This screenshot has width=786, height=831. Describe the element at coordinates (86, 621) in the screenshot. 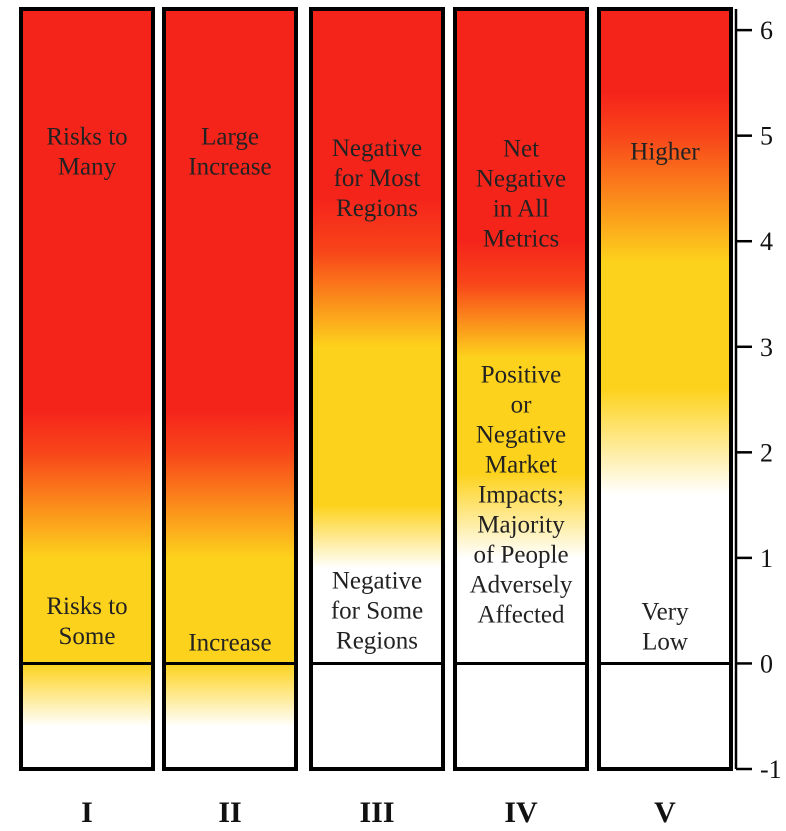

I see `column-label: Risks to Some` at that location.